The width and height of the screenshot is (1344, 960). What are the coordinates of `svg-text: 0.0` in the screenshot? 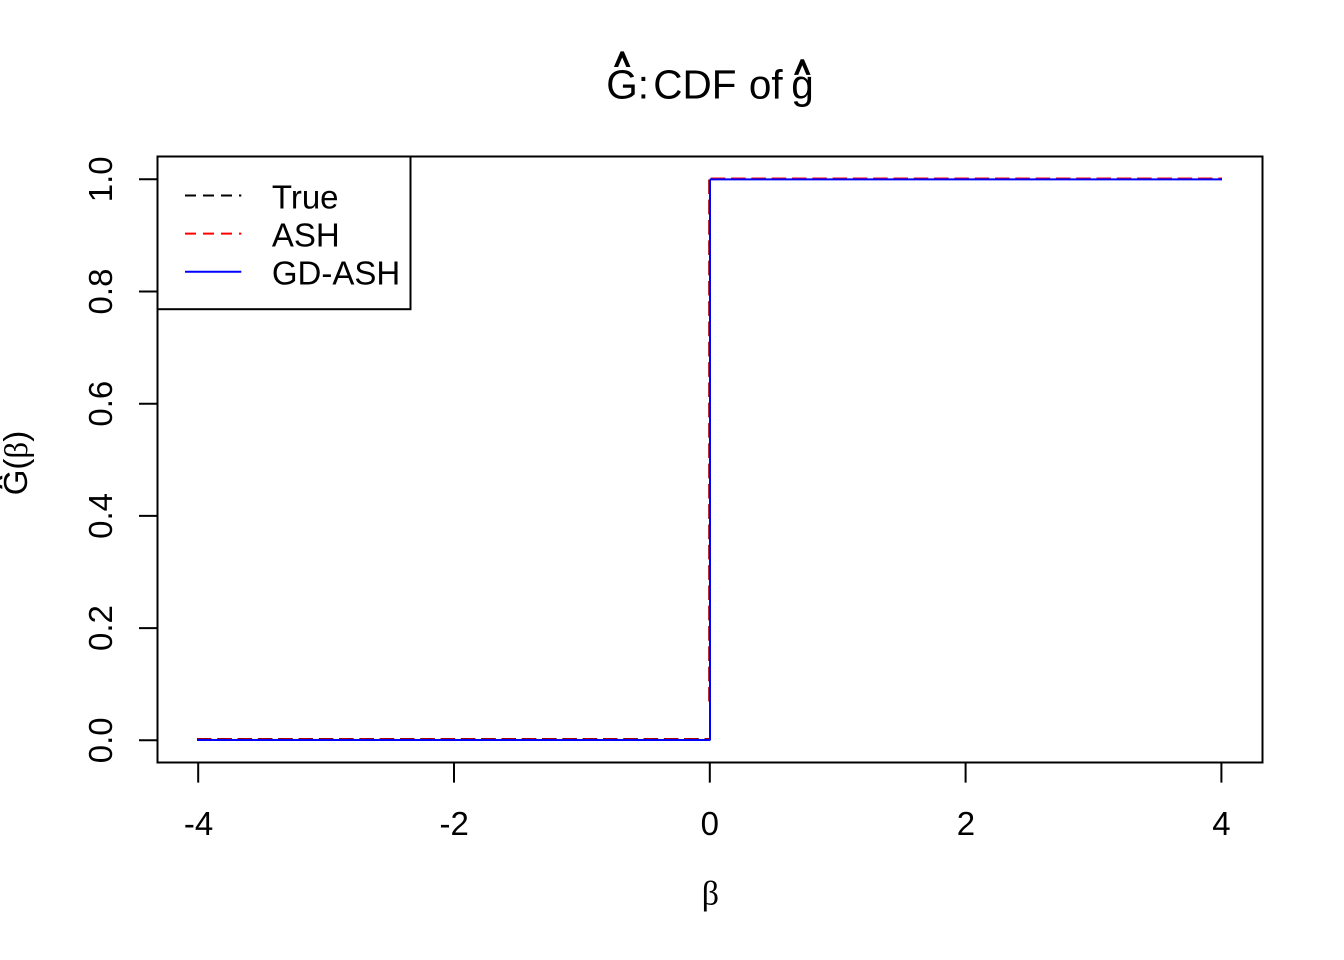 It's located at (100, 740).